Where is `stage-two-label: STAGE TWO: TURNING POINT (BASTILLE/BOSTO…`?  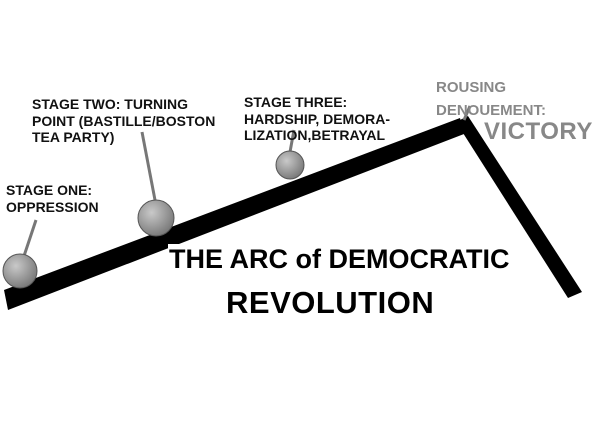
stage-two-label: STAGE TWO: TURNING POINT (BASTILLE/BOSTO… is located at coordinates (123, 121).